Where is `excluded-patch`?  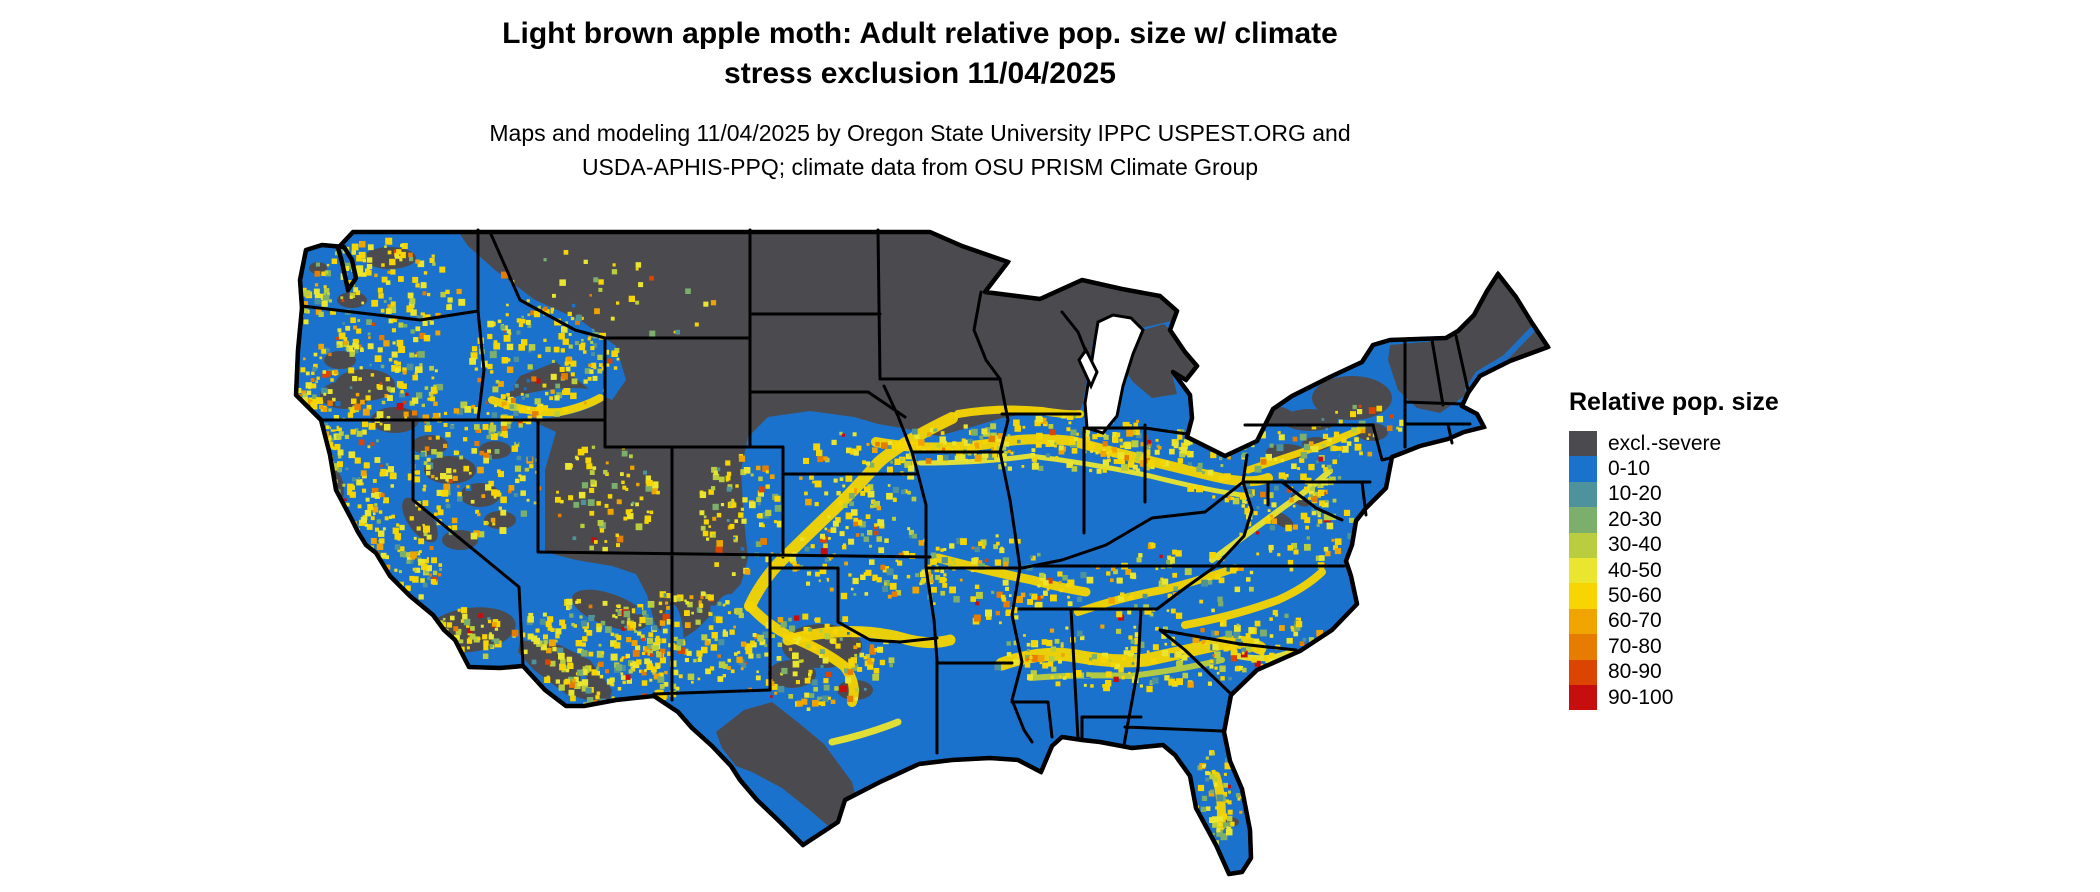
excluded-patch is located at coordinates (792, 674).